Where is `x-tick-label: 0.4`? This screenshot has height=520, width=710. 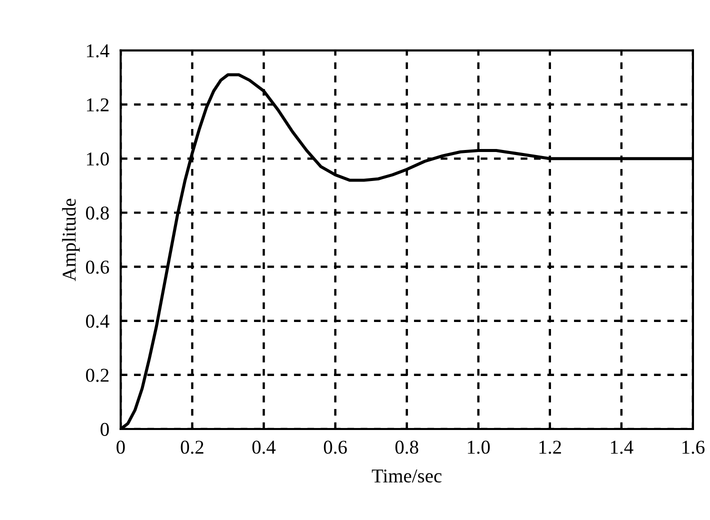 x-tick-label: 0.4 is located at coordinates (264, 447).